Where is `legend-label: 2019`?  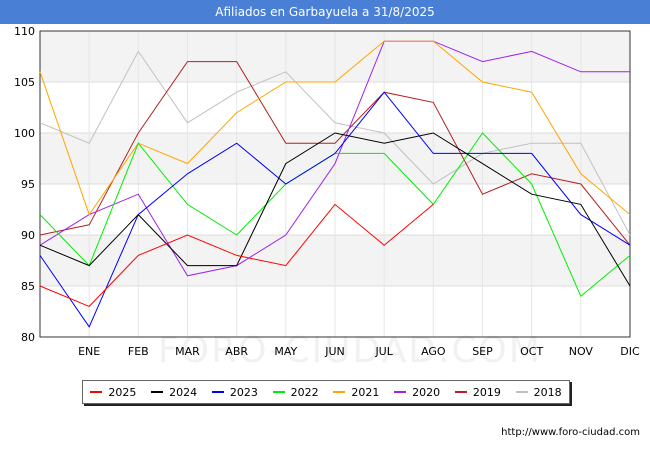 legend-label: 2019 is located at coordinates (486, 392).